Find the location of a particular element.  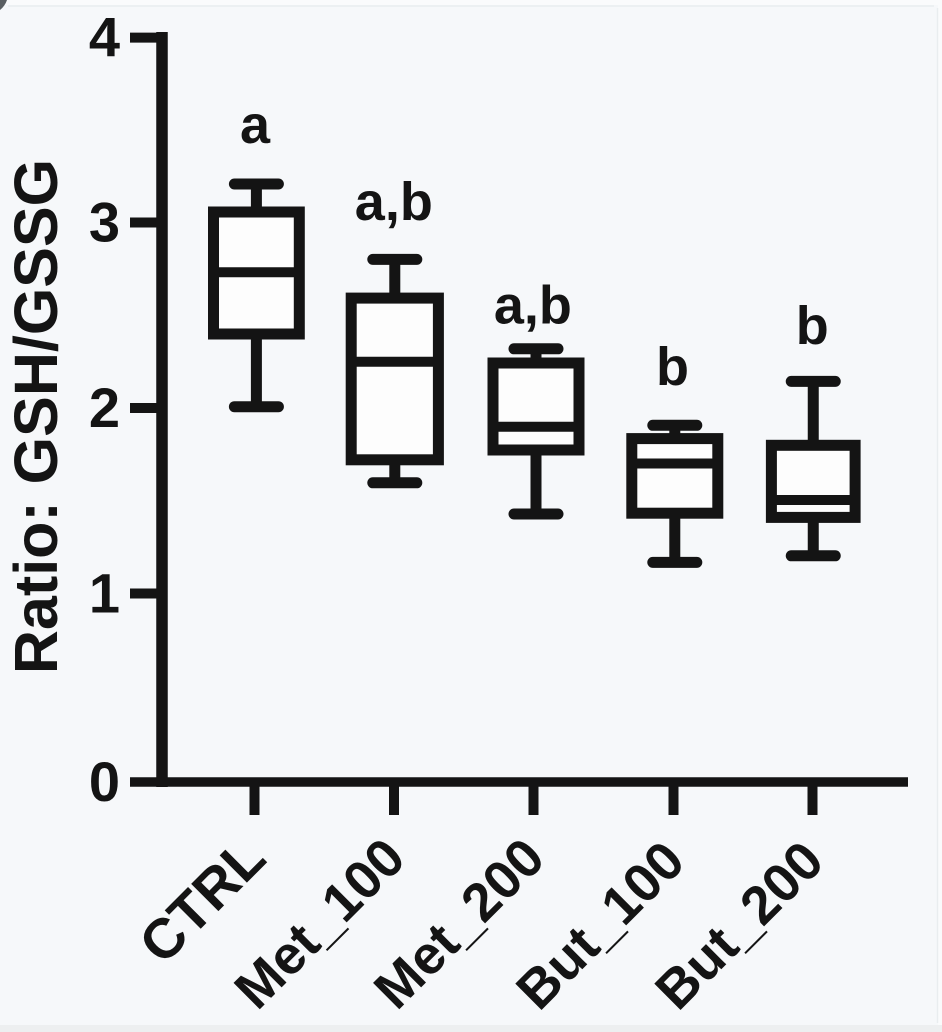

svg-text: 2 is located at coordinates (104, 407).